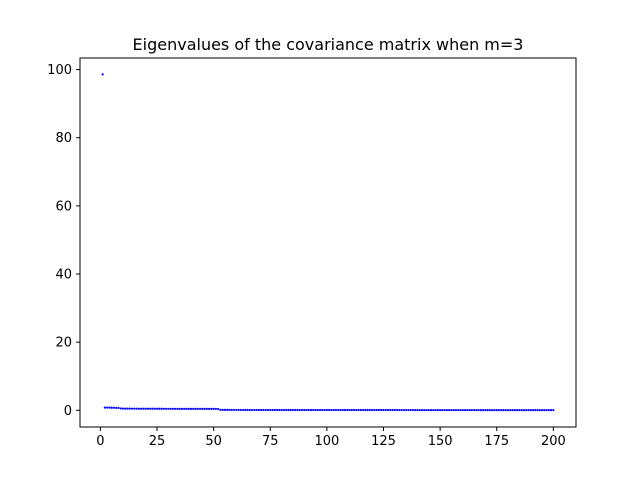 Image resolution: width=640 pixels, height=480 pixels. What do you see at coordinates (68, 411) in the screenshot?
I see `y-tick-label: 0` at bounding box center [68, 411].